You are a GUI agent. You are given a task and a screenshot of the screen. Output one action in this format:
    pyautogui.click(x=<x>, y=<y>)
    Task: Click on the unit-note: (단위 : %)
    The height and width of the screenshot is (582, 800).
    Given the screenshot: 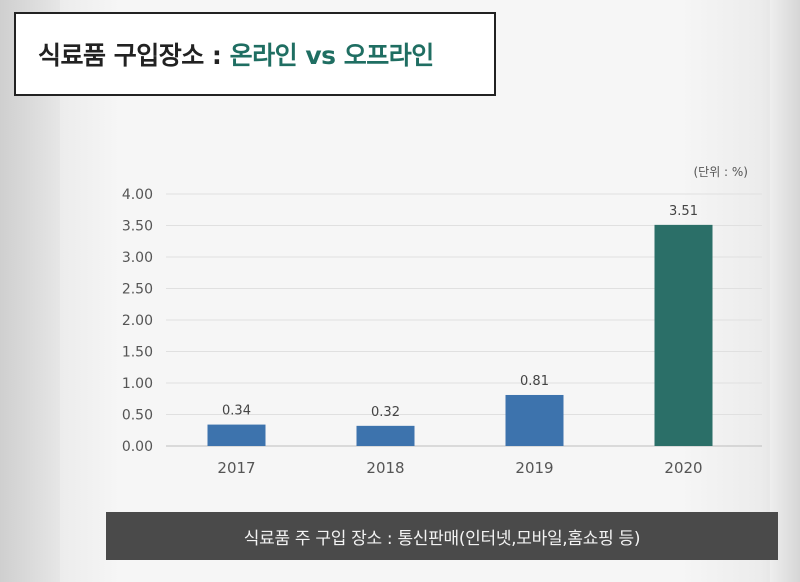 What is the action you would take?
    pyautogui.click(x=720, y=172)
    